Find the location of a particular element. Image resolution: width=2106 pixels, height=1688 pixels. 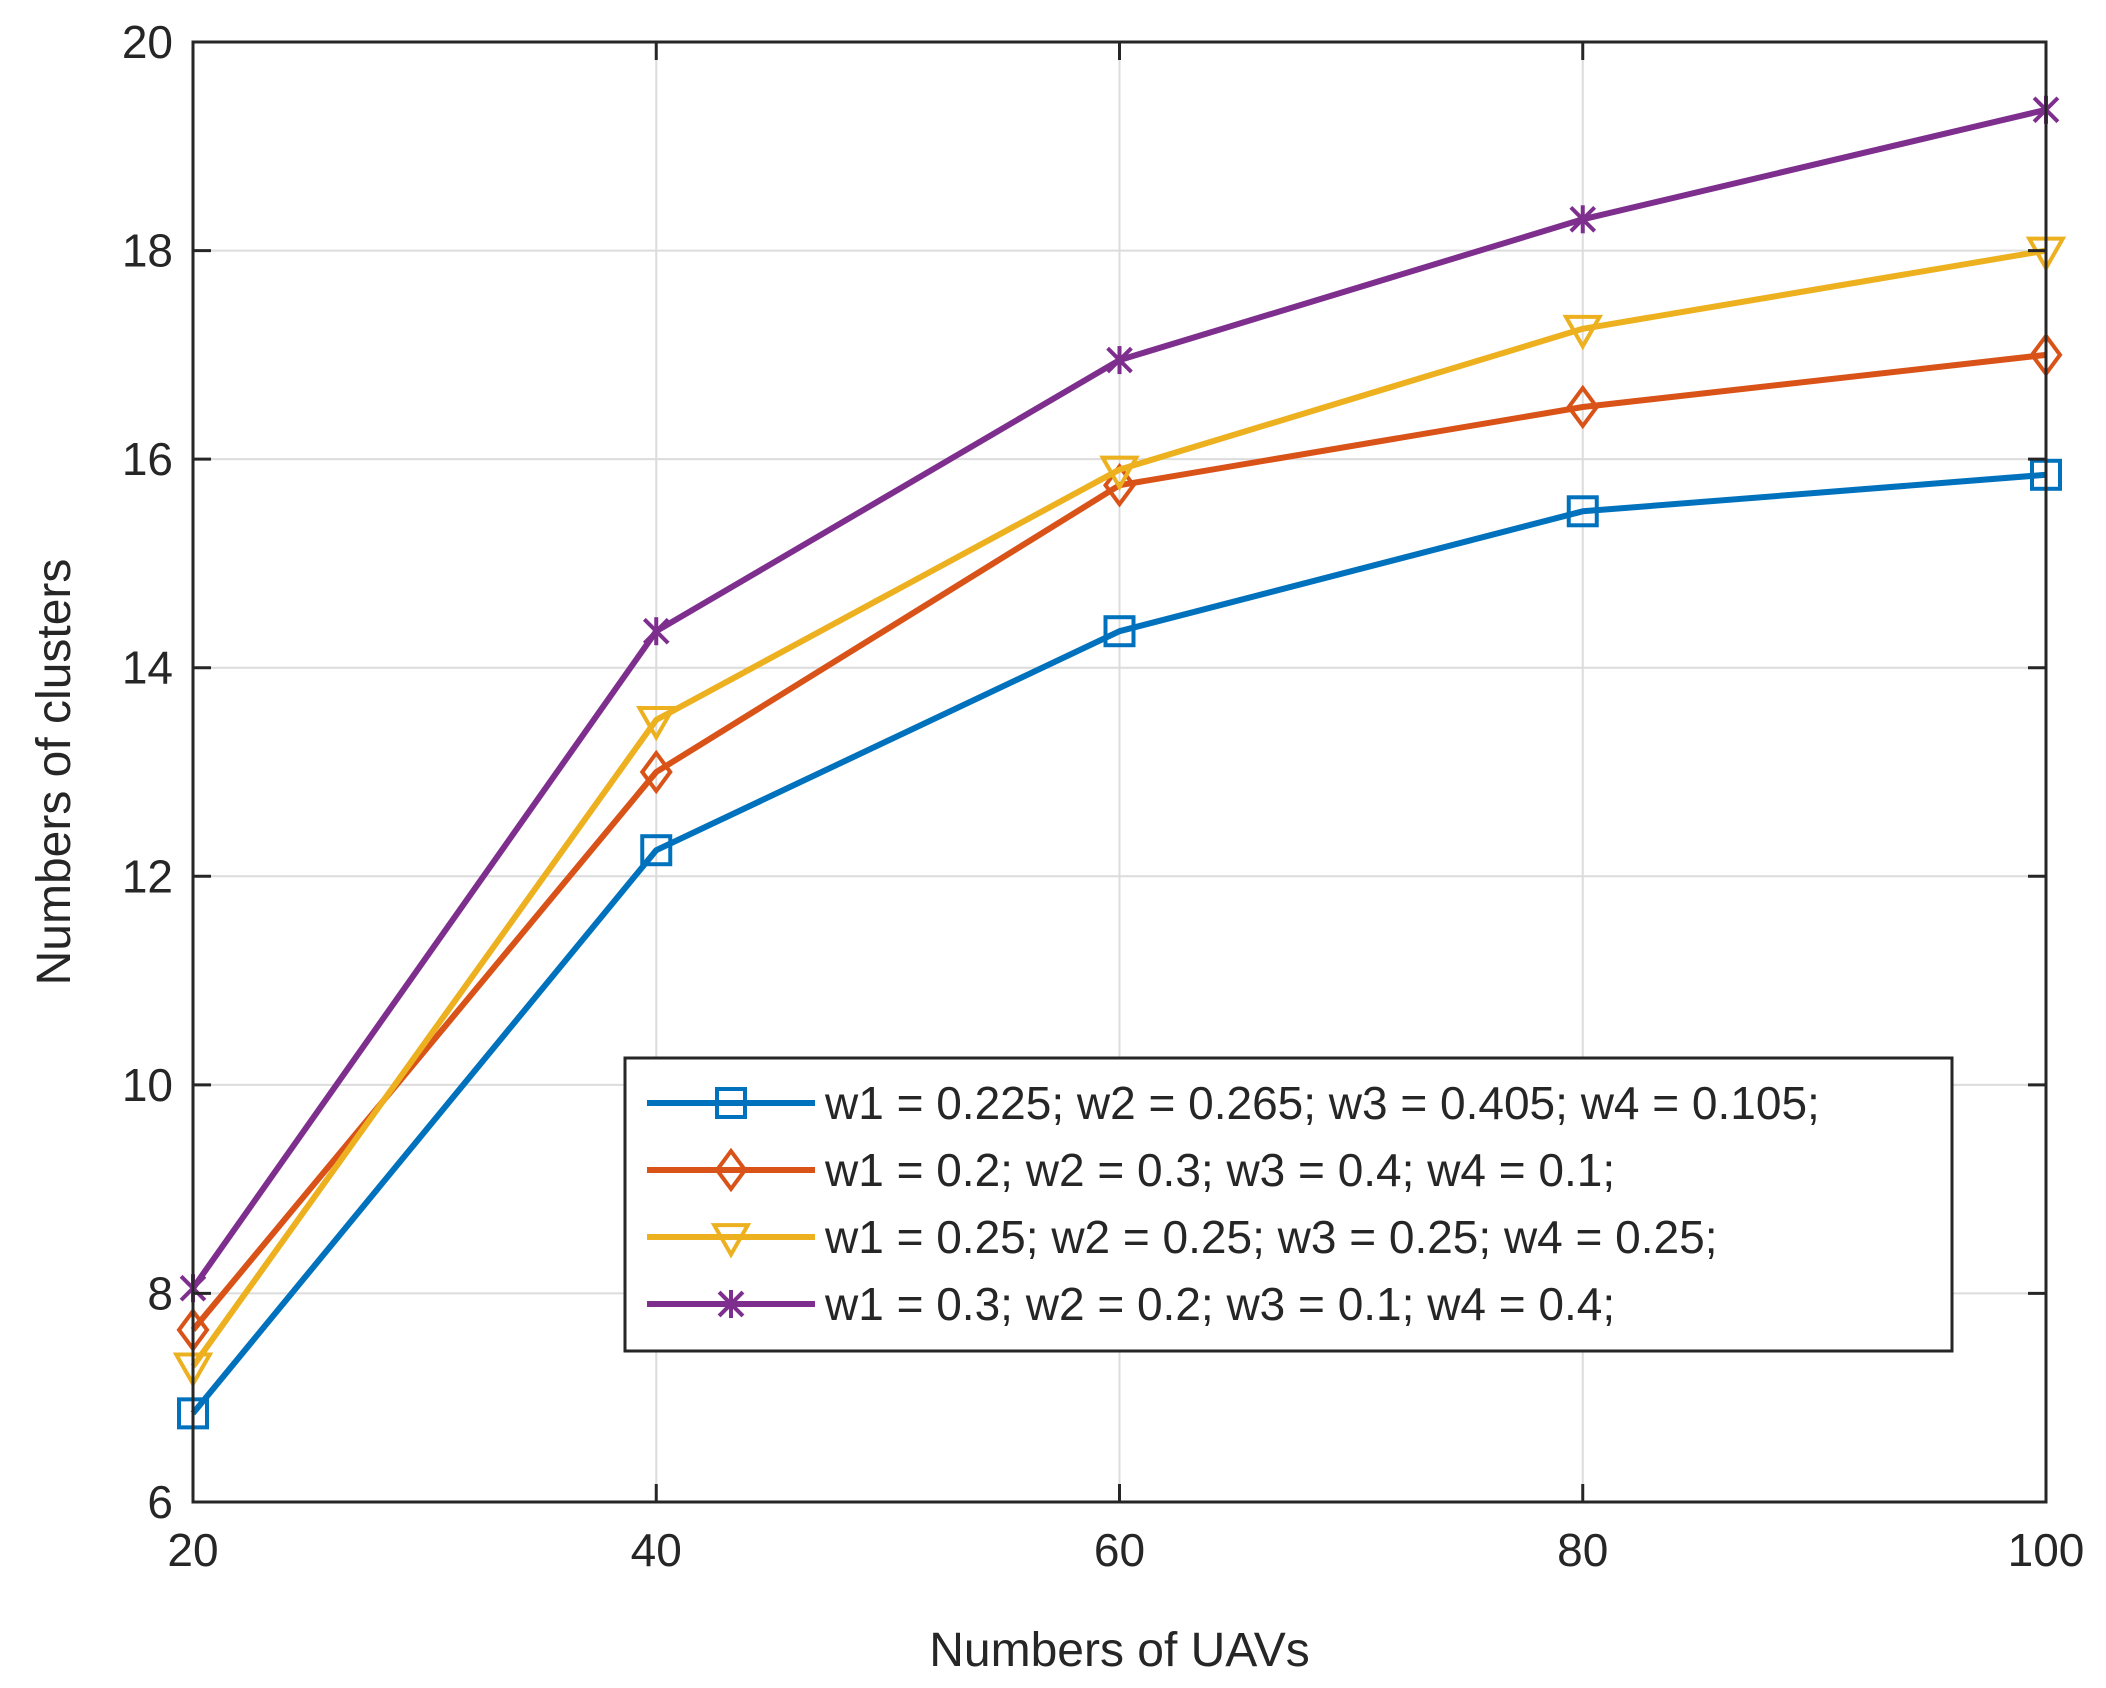

legend-entry: w1 = 0.3; w2 = 0.2; w3 = 0.1; w4 = 0.4; is located at coordinates (1131, 1304).